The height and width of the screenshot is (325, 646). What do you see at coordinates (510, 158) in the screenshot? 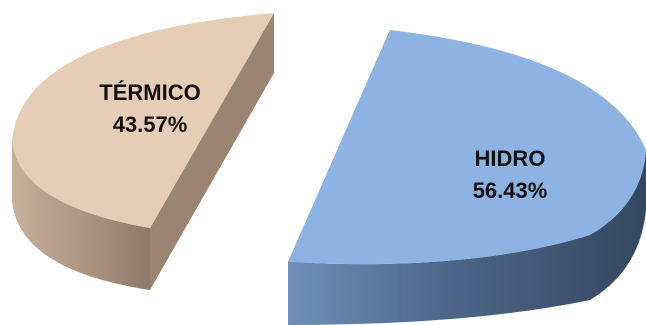
I see `slice-label-hidro: HIDRO` at bounding box center [510, 158].